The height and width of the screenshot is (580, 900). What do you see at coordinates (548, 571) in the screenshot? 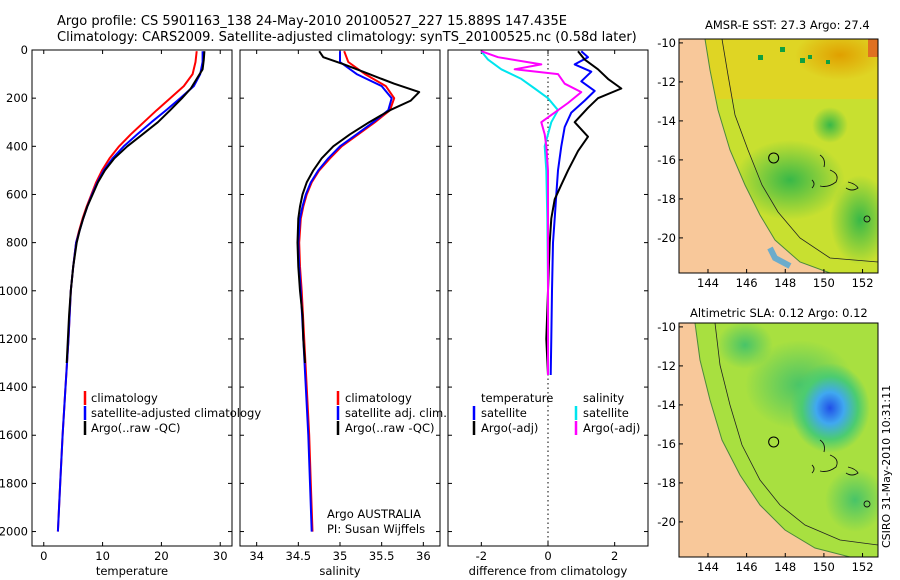
I see `difference-xlabel: difference from climatology` at bounding box center [548, 571].